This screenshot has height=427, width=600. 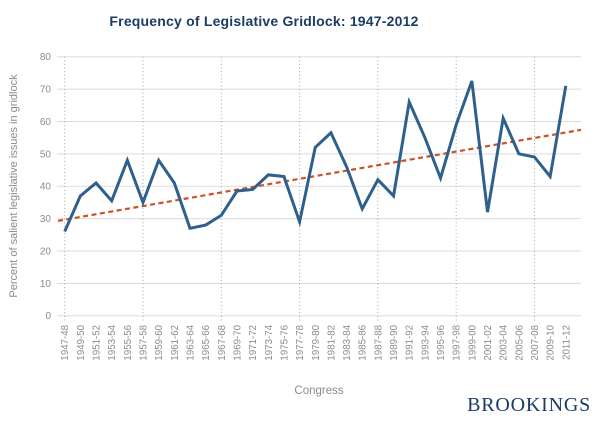 I want to click on x-tick-label: 1957-58, so click(x=144, y=343).